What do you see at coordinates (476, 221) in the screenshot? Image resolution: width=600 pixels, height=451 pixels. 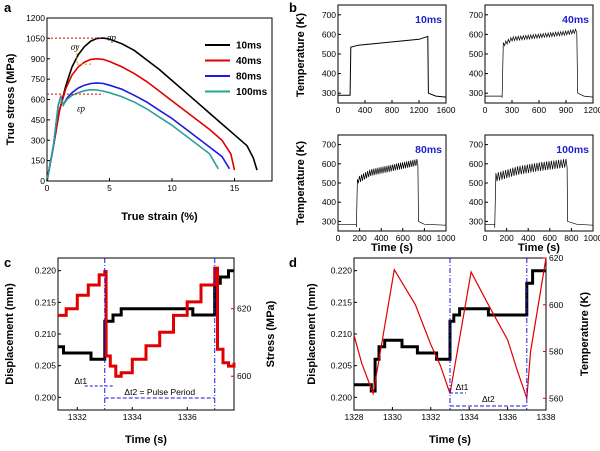 I see `inset-100ms-y-tick-label: 300` at bounding box center [476, 221].